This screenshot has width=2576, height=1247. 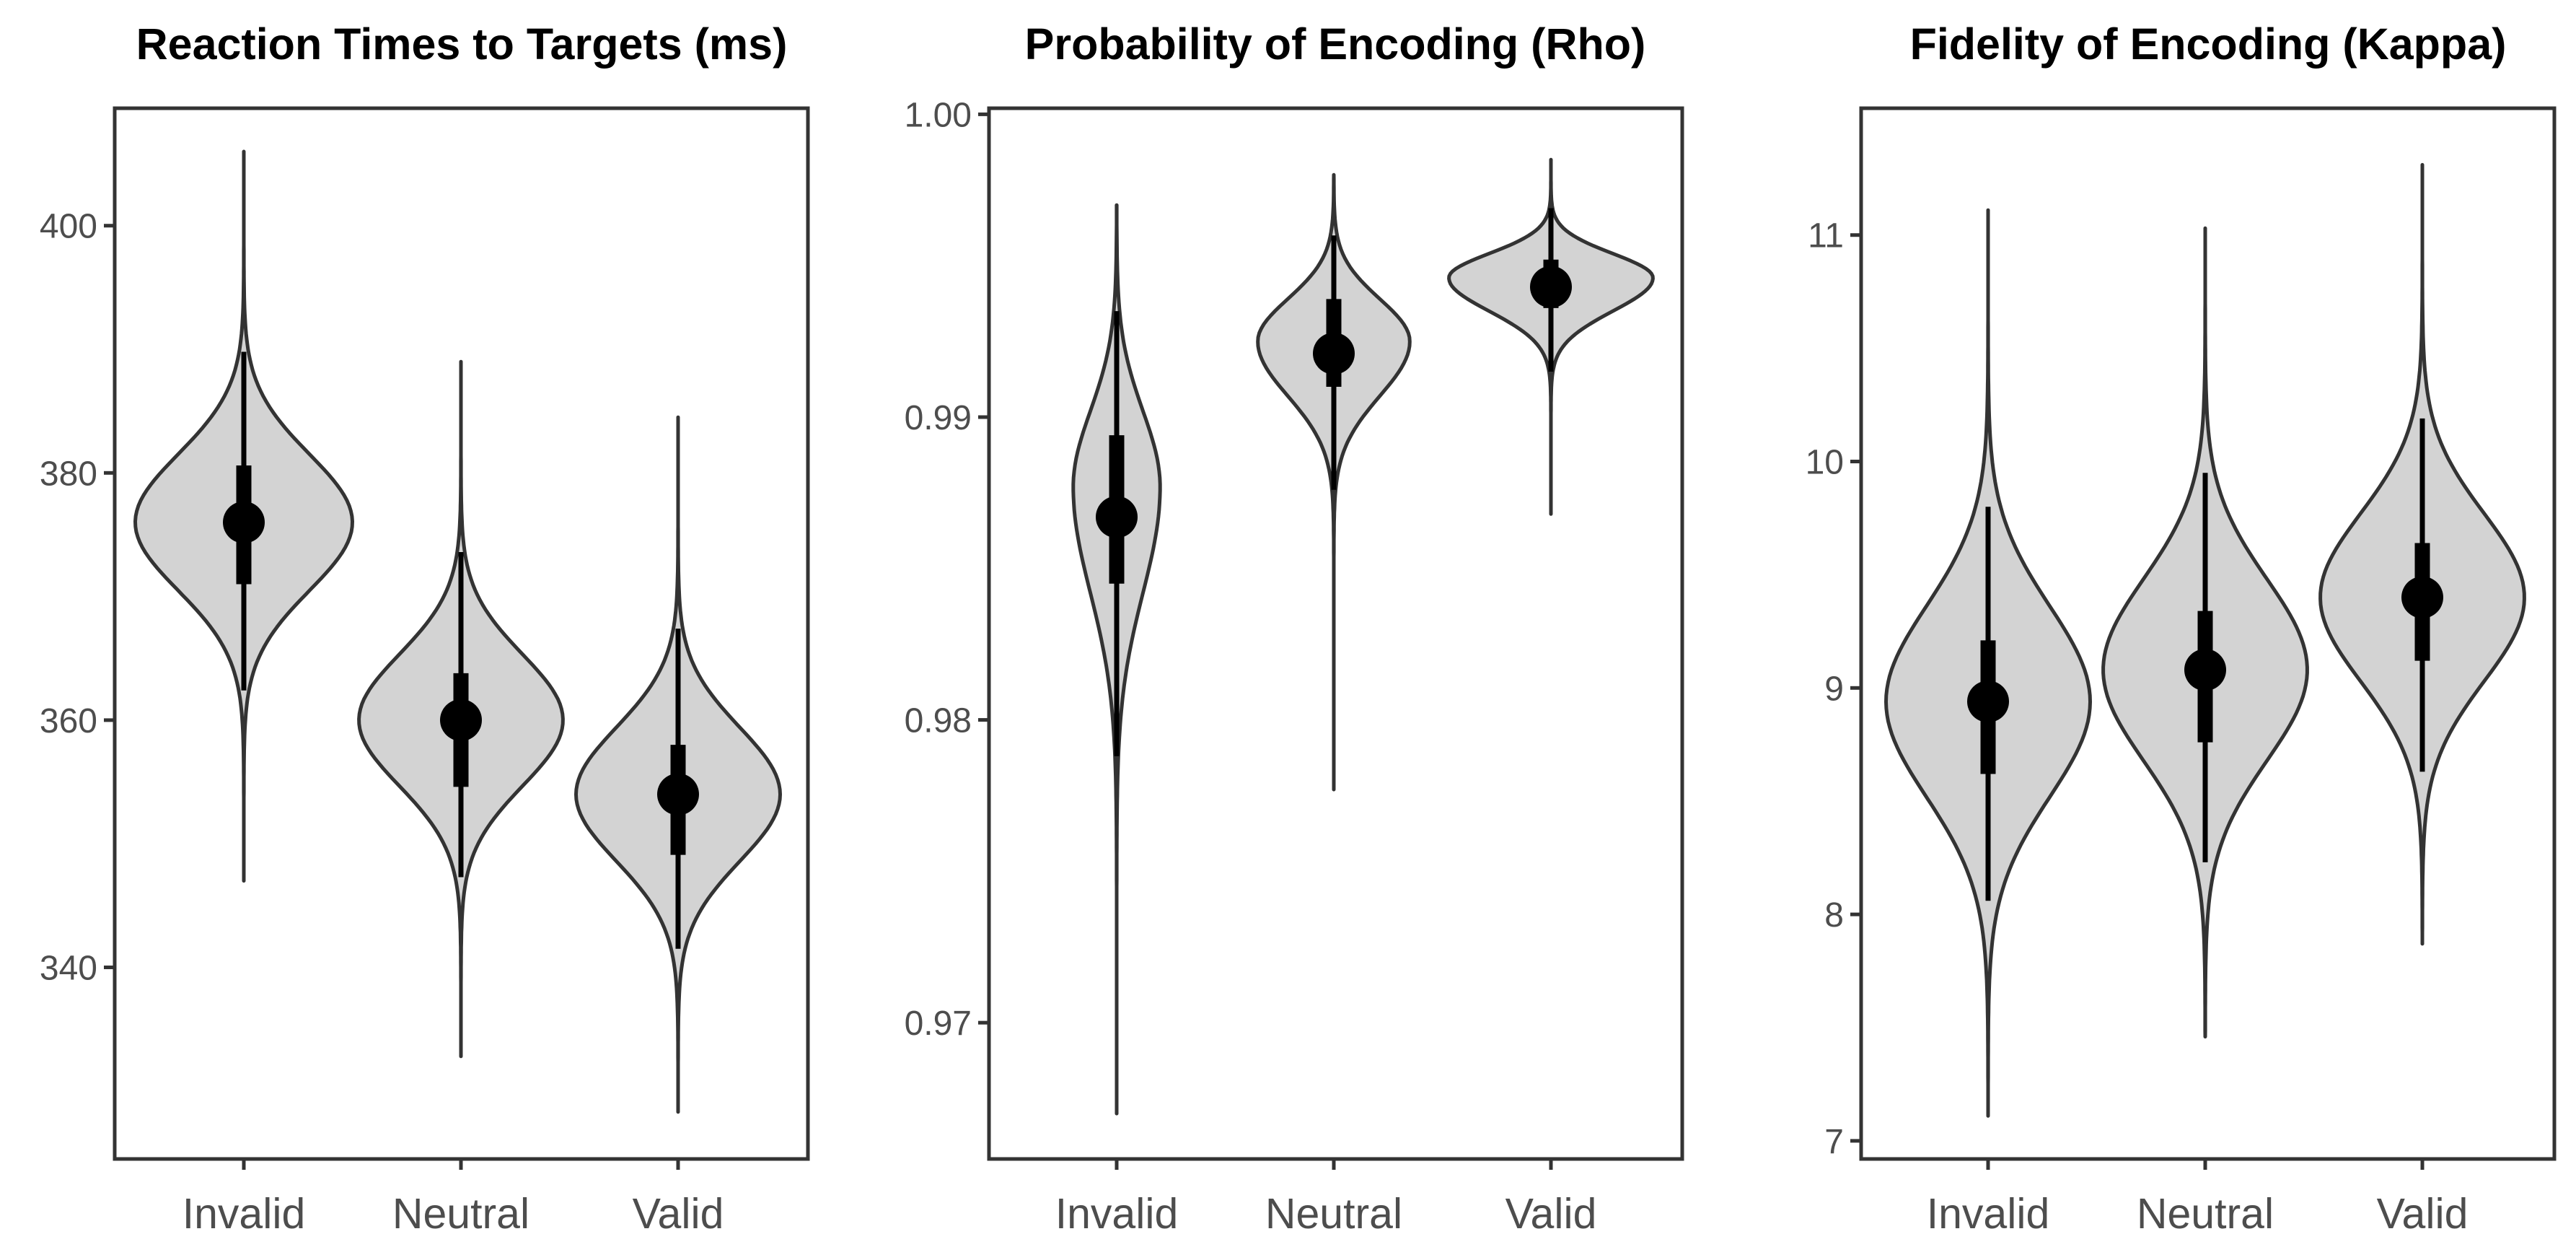 I want to click on panel-title: Reaction Times to Targets (ms), so click(x=462, y=44).